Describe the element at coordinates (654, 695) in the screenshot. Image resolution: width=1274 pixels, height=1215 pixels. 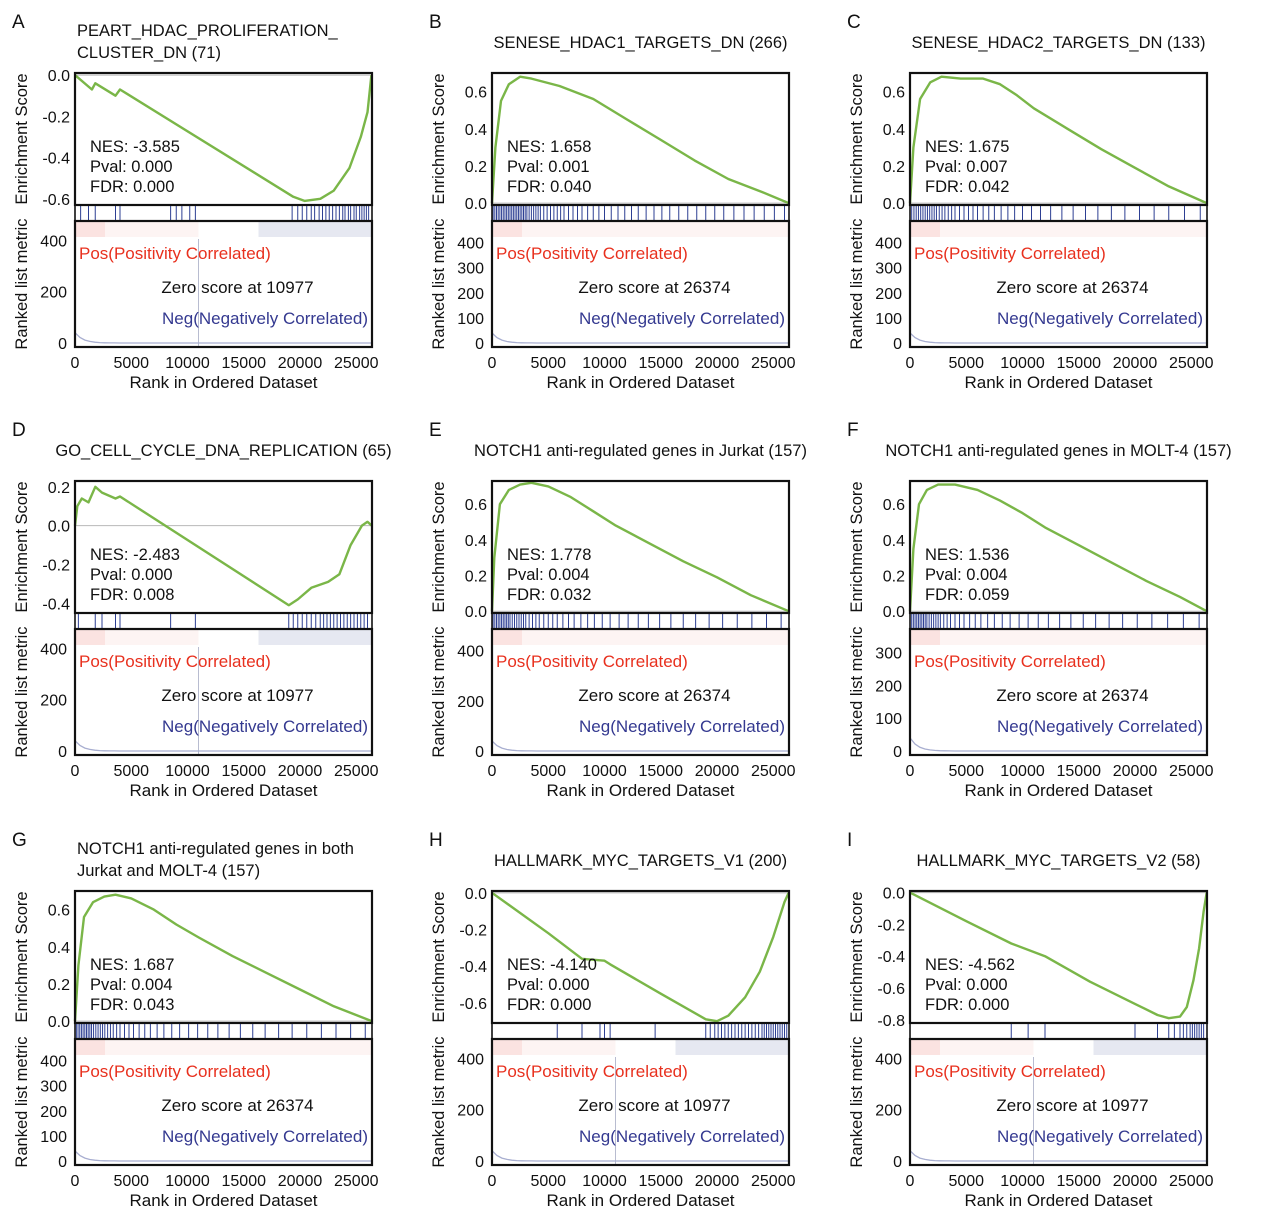
I see `zero-score-label: Zero score at 26374` at that location.